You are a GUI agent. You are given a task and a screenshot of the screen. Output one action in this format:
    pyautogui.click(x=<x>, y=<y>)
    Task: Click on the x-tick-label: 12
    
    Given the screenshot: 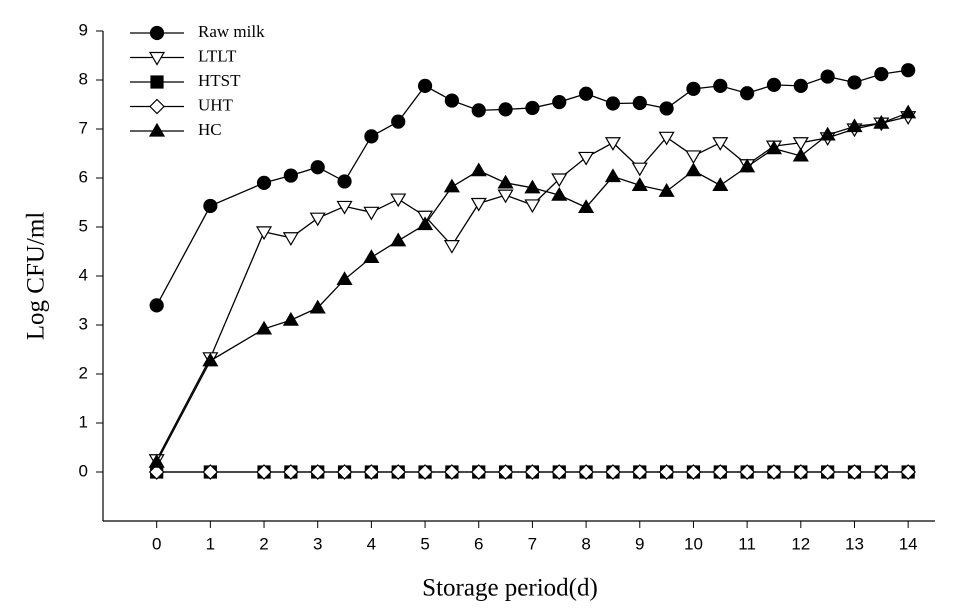 What is the action you would take?
    pyautogui.click(x=800, y=543)
    